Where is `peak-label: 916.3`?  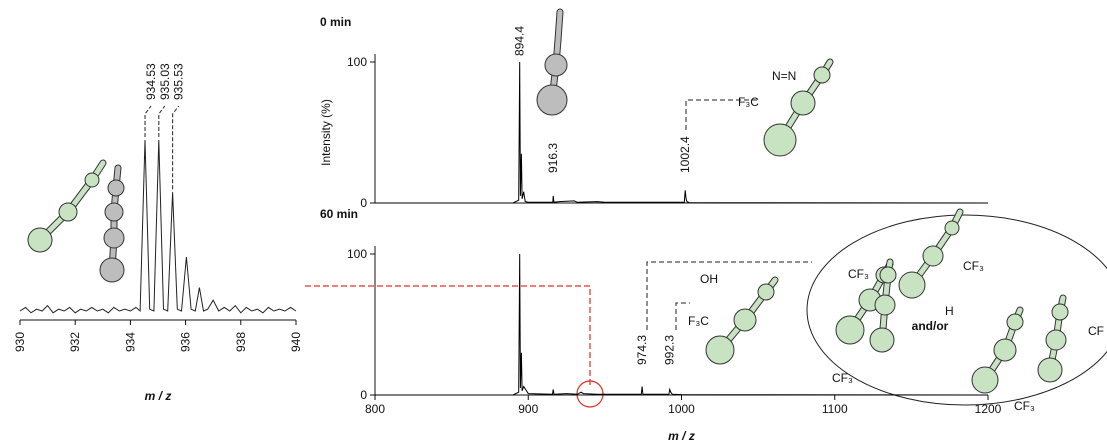 peak-label: 916.3 is located at coordinates (553, 158).